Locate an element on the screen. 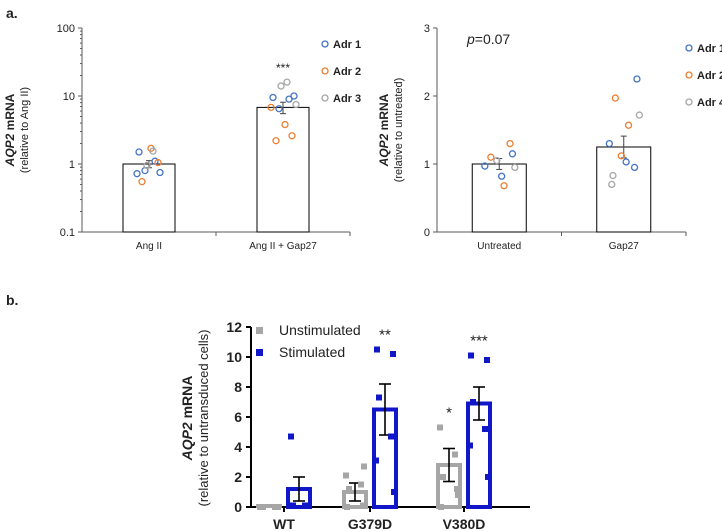  y-tick-label: 12 is located at coordinates (234, 327).